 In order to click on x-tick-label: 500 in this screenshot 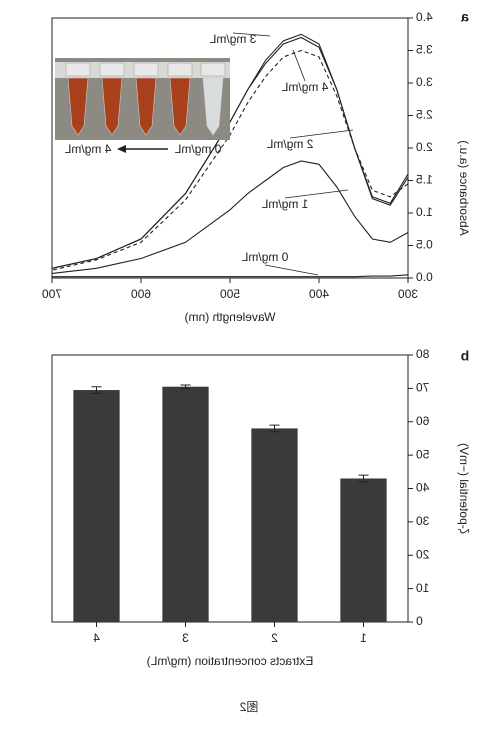, I will do `click(230, 294)`.